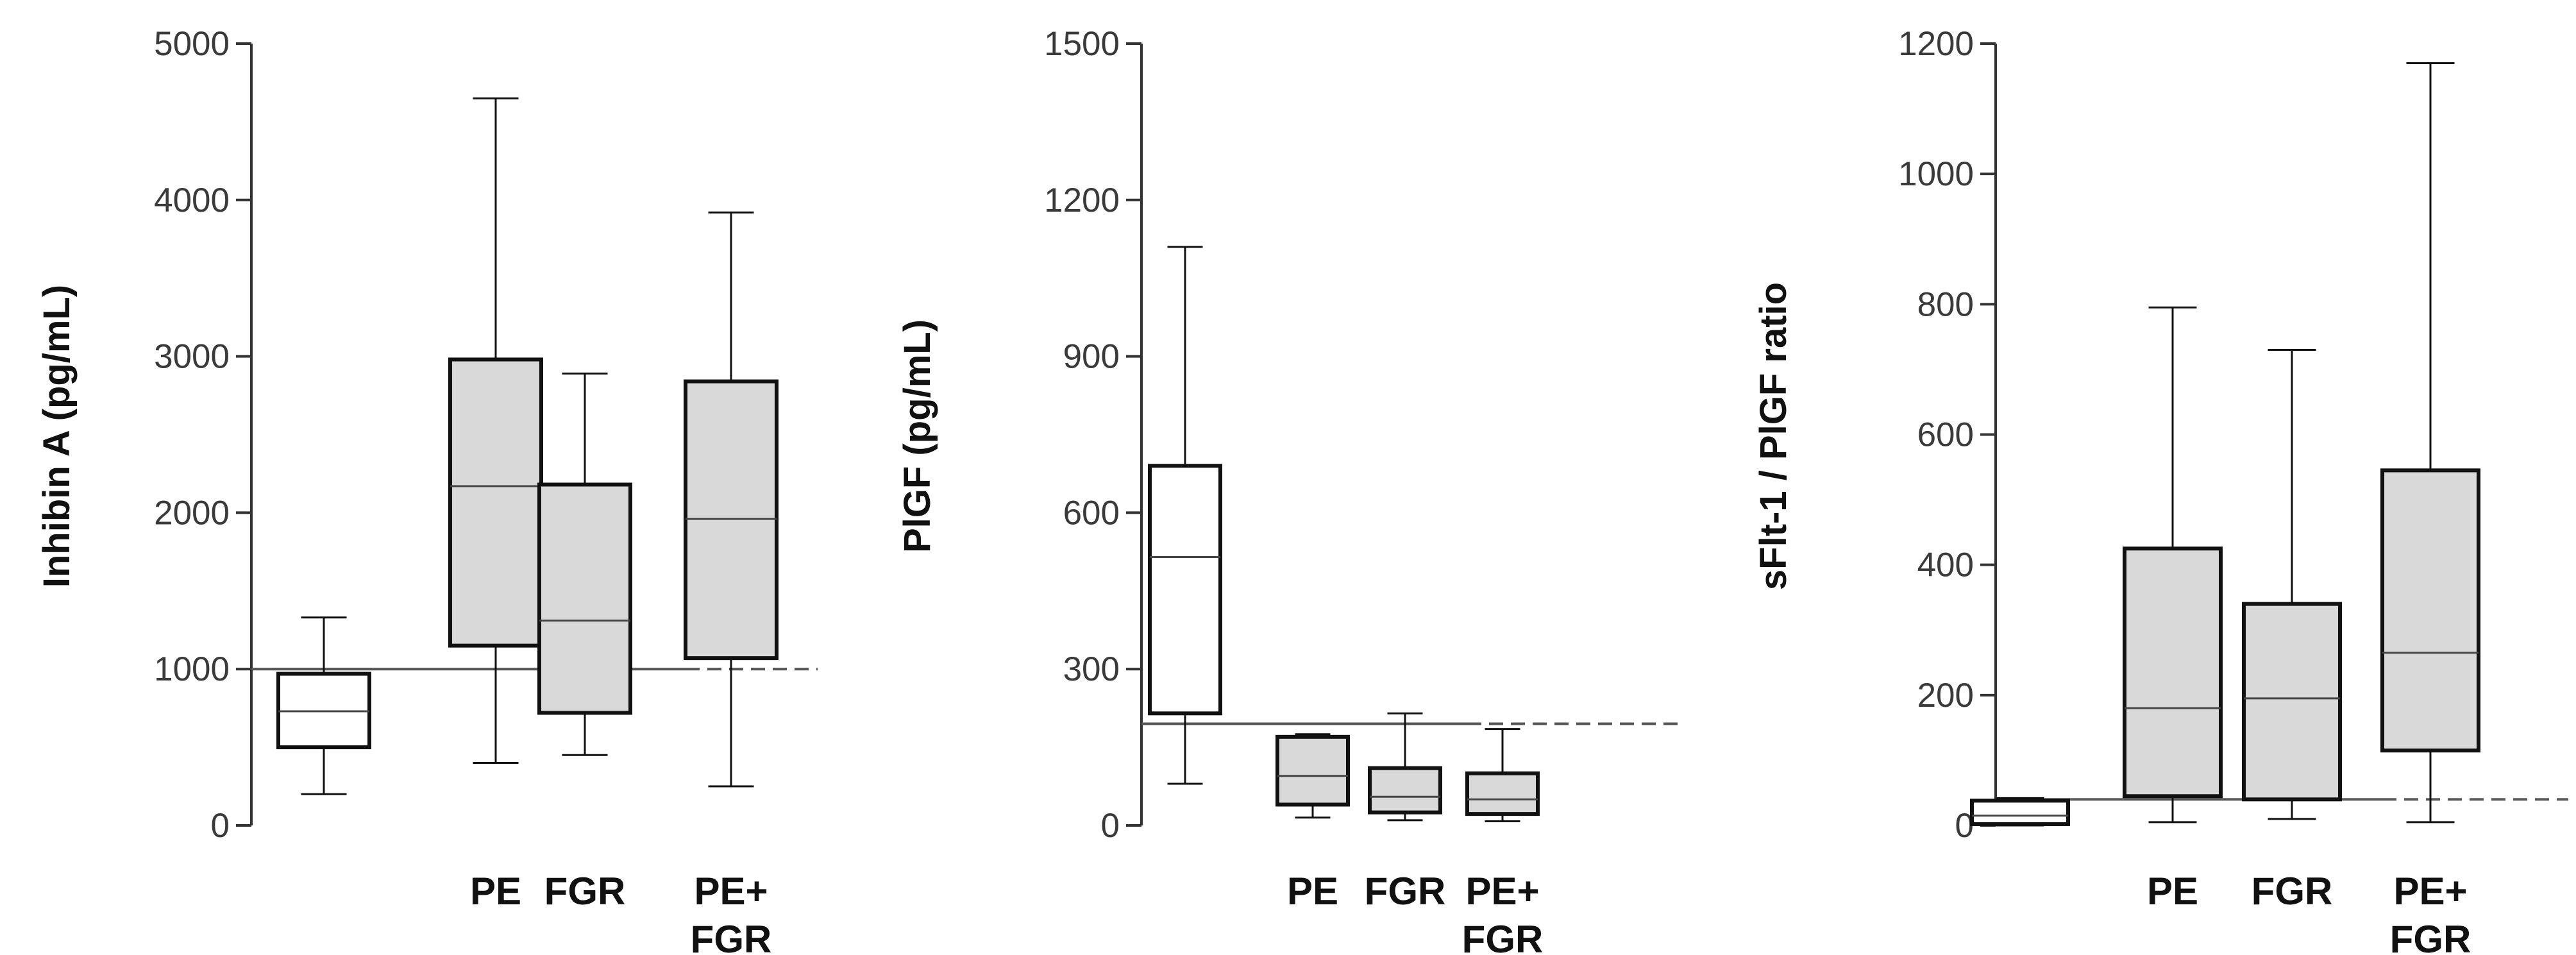 Image resolution: width=2576 pixels, height=955 pixels. Describe the element at coordinates (917, 436) in the screenshot. I see `y-axis-title: PlGF (pg/mL)` at that location.